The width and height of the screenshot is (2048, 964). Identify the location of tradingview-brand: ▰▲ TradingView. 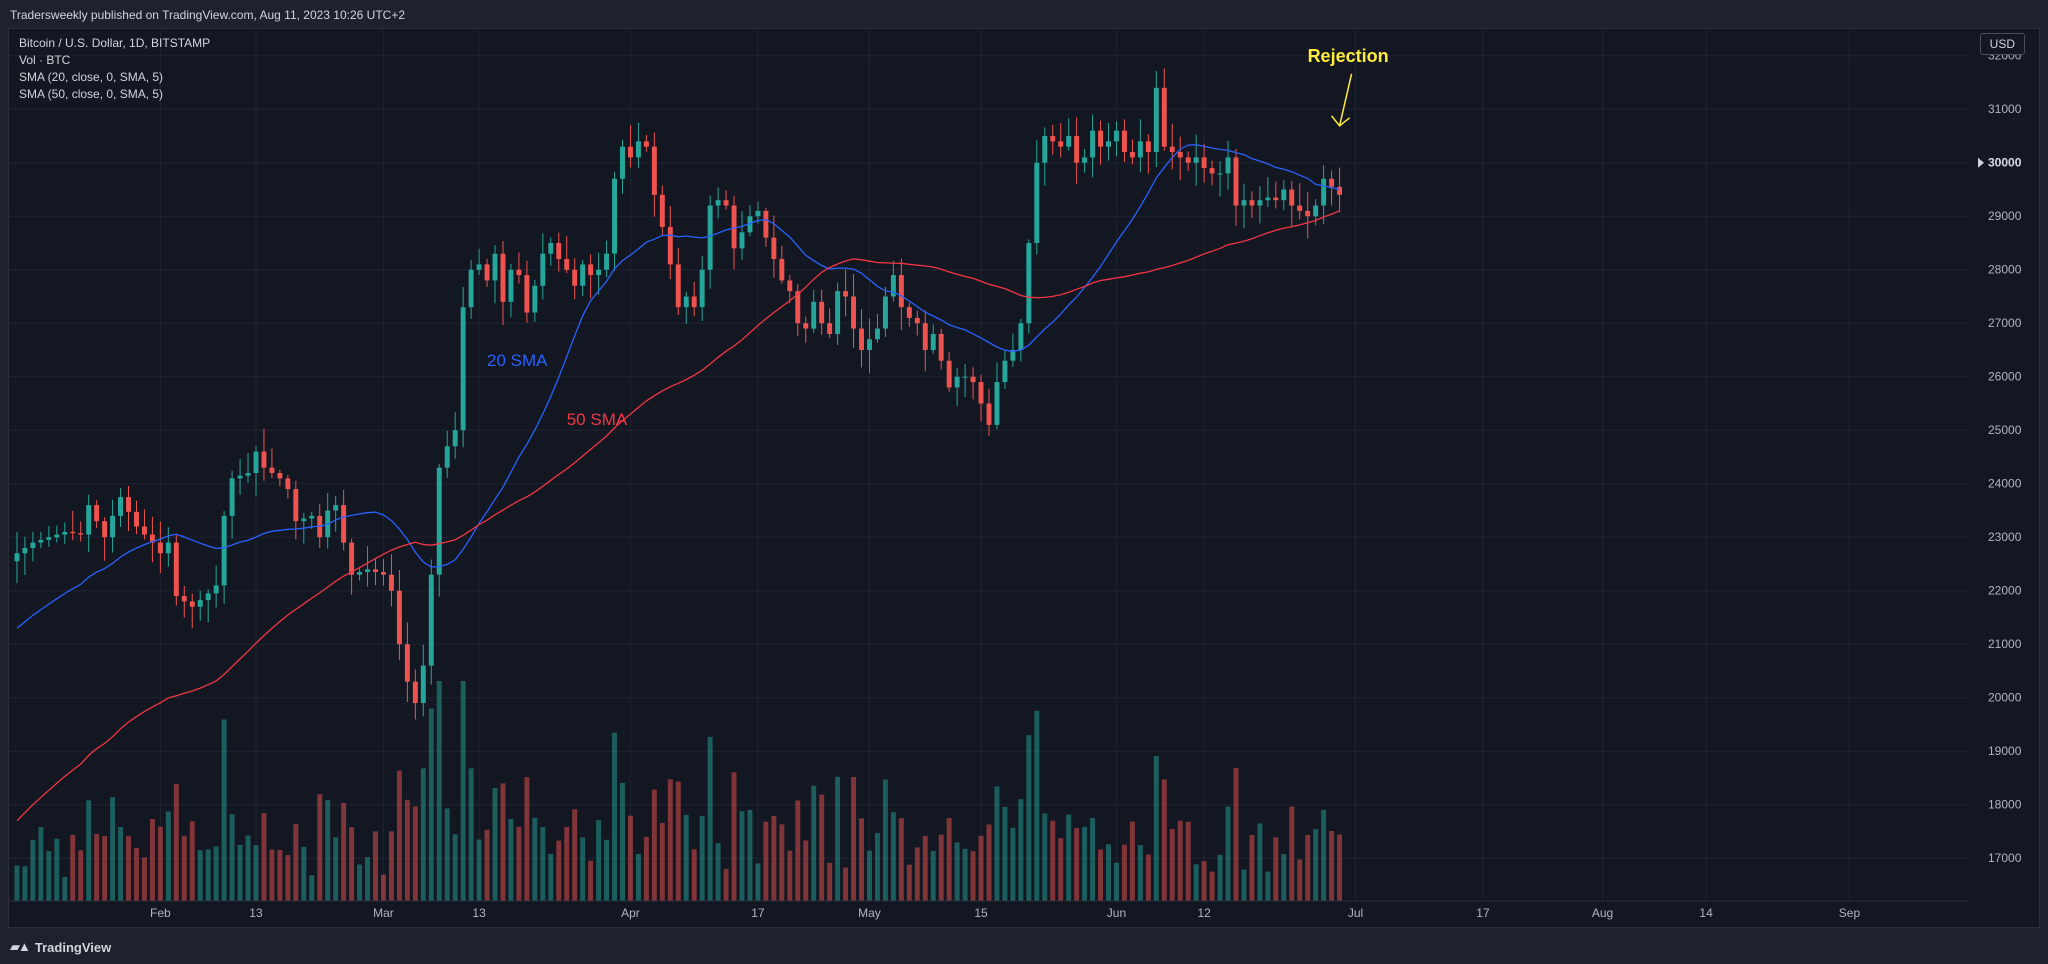
(60, 947).